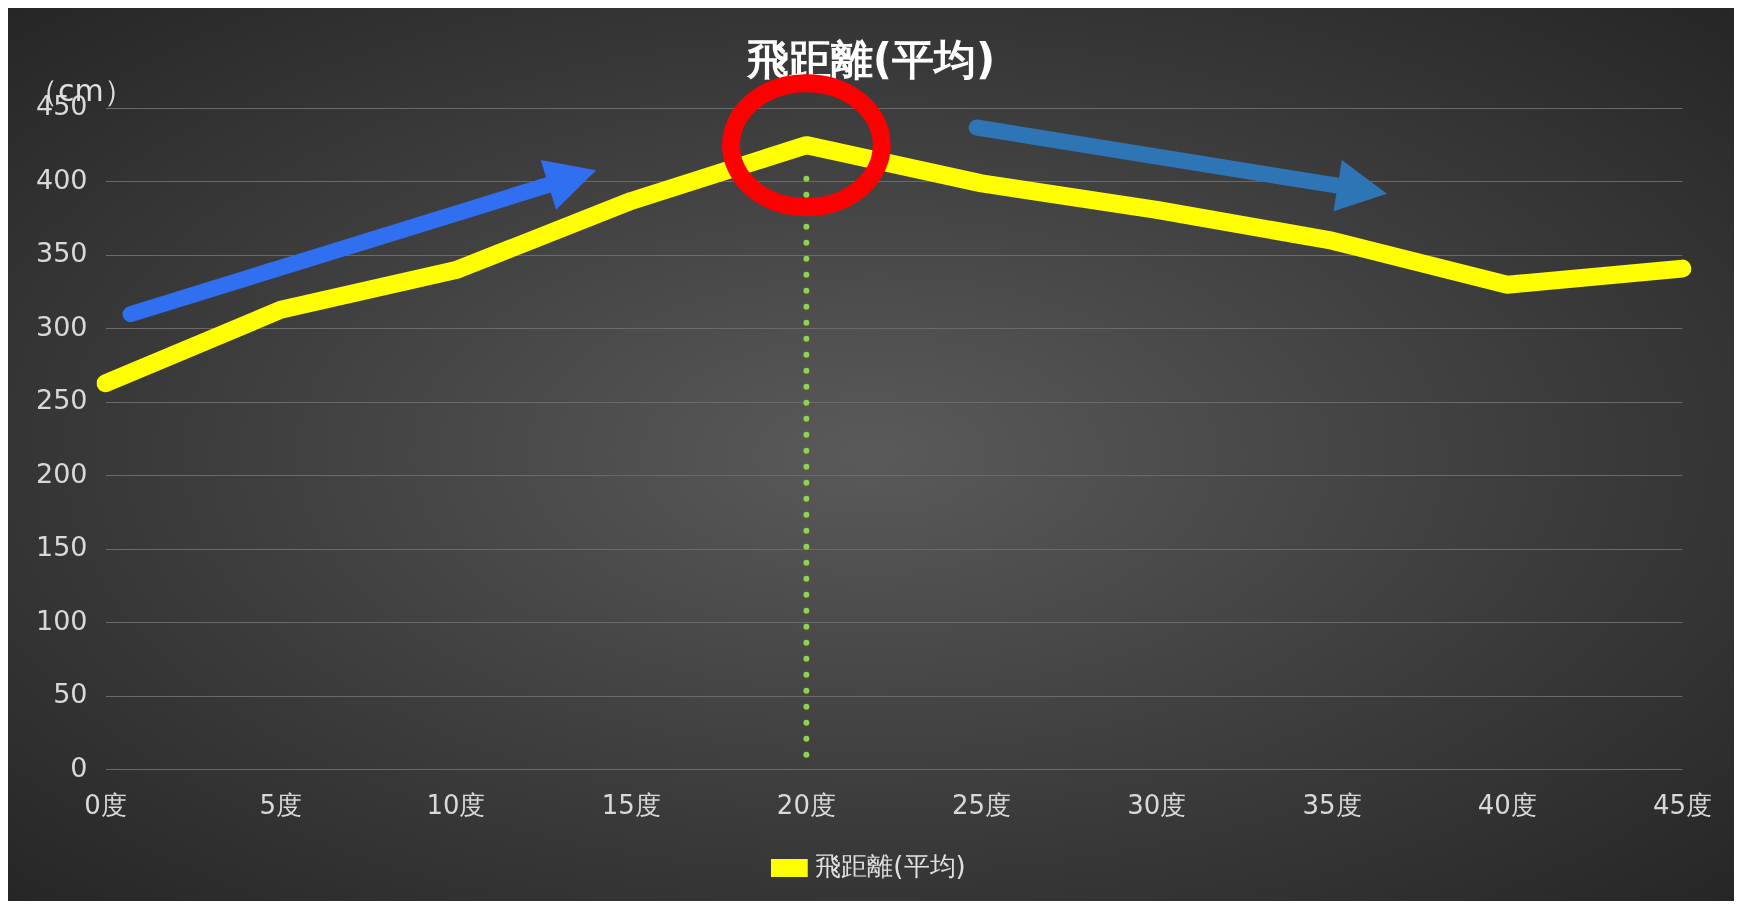  Describe the element at coordinates (281, 805) in the screenshot. I see `x-tick-label: 5度` at that location.